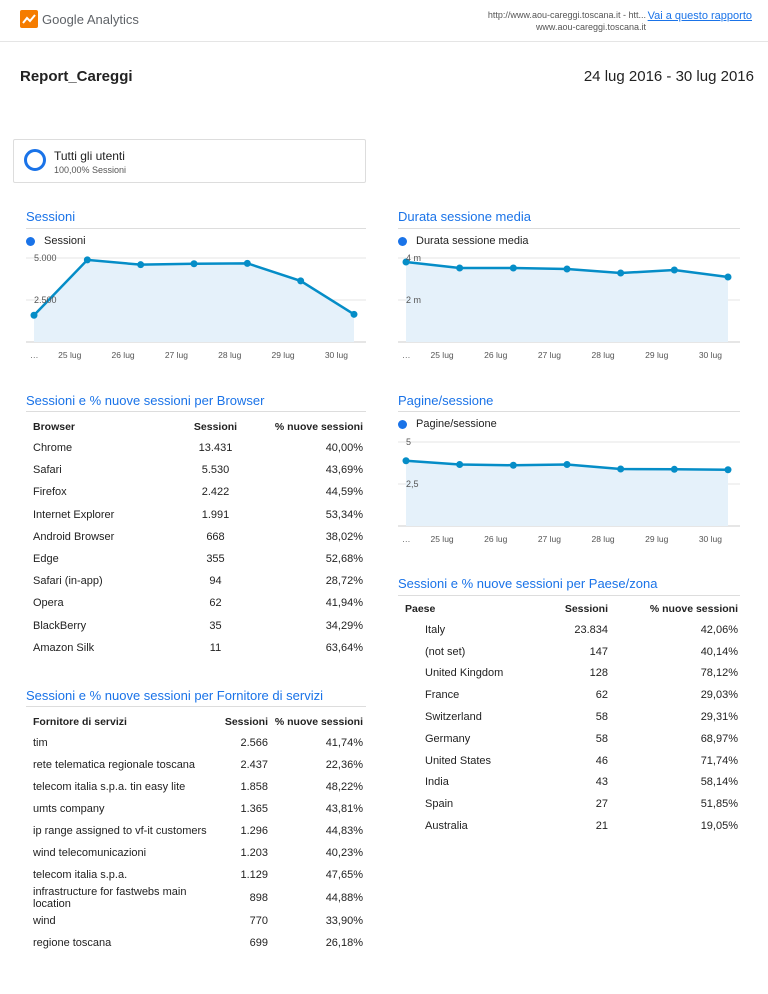 The height and width of the screenshot is (994, 768). What do you see at coordinates (437, 782) in the screenshot?
I see `country-cell: India` at bounding box center [437, 782].